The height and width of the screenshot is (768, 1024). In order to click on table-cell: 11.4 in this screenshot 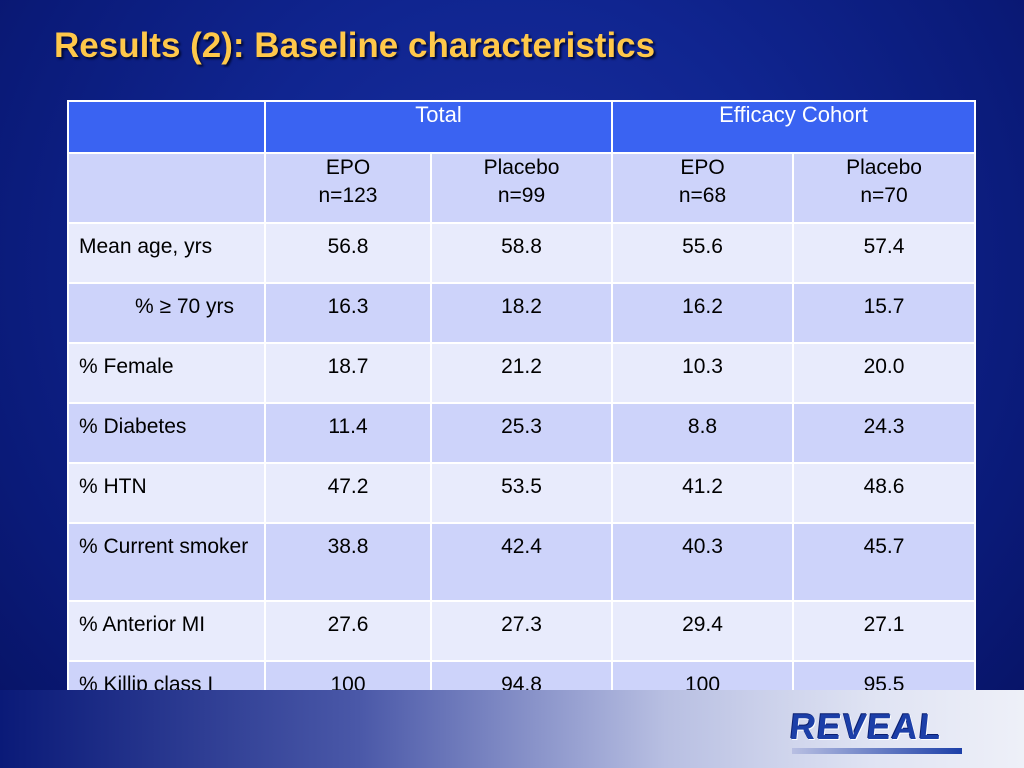, I will do `click(348, 433)`.